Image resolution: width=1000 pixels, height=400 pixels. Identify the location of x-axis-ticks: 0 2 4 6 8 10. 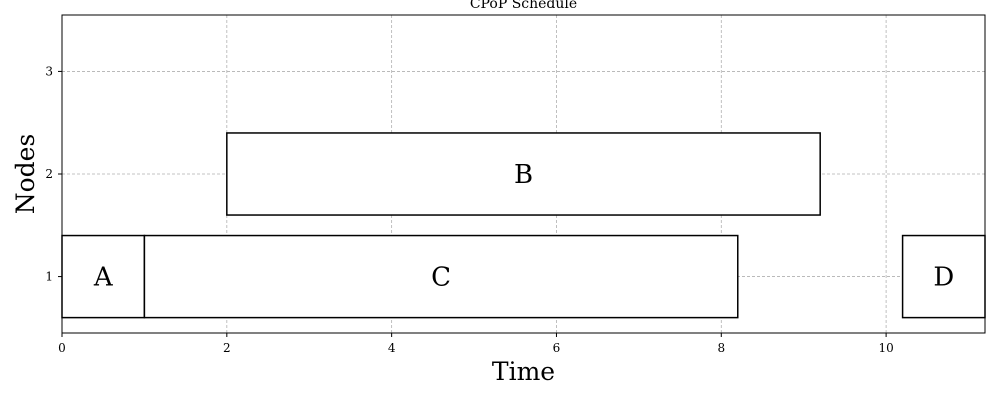
(476, 344).